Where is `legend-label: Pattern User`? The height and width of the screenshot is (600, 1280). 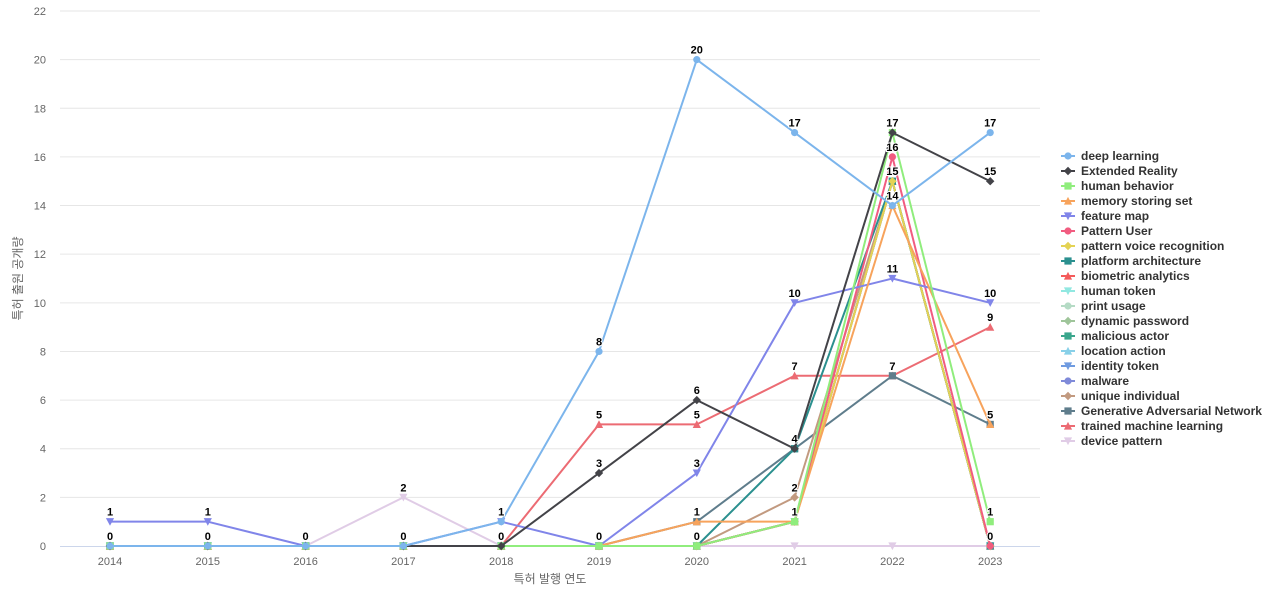 legend-label: Pattern User is located at coordinates (1117, 231).